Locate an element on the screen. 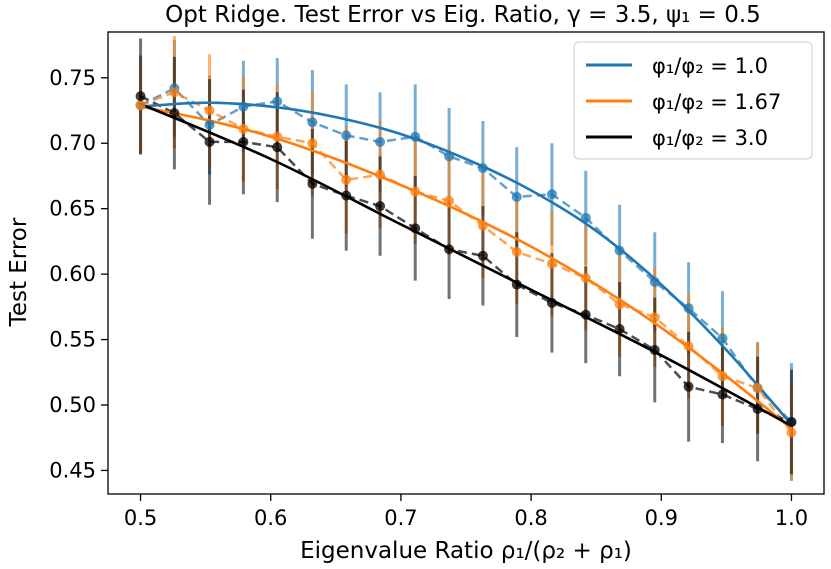 The height and width of the screenshot is (569, 831). x-tick-label: 1.0 is located at coordinates (791, 518).